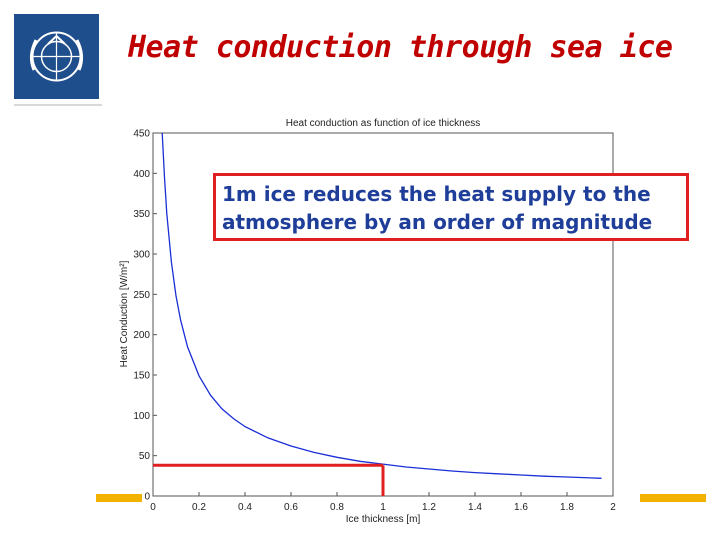 The width and height of the screenshot is (720, 540). I want to click on x-tick-label: 0.4, so click(245, 507).